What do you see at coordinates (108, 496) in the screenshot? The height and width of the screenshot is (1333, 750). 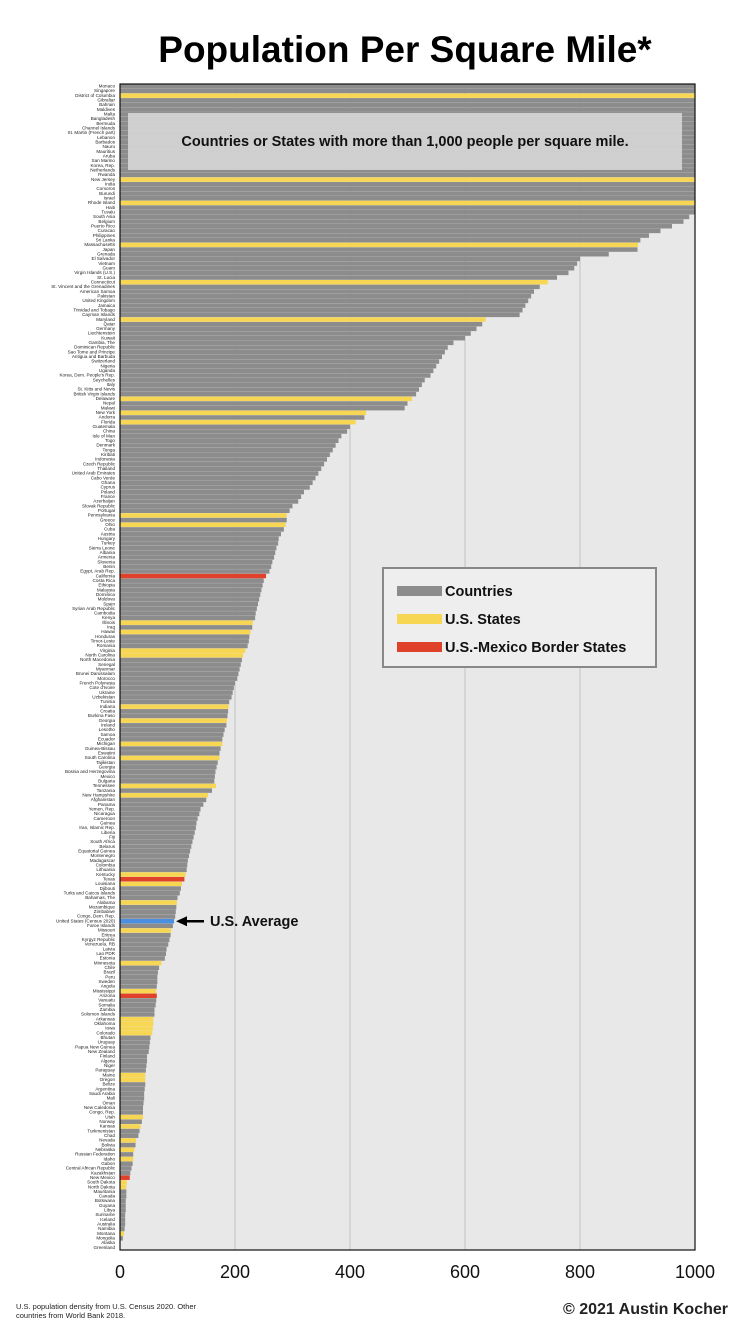 I see `category-label: France` at bounding box center [108, 496].